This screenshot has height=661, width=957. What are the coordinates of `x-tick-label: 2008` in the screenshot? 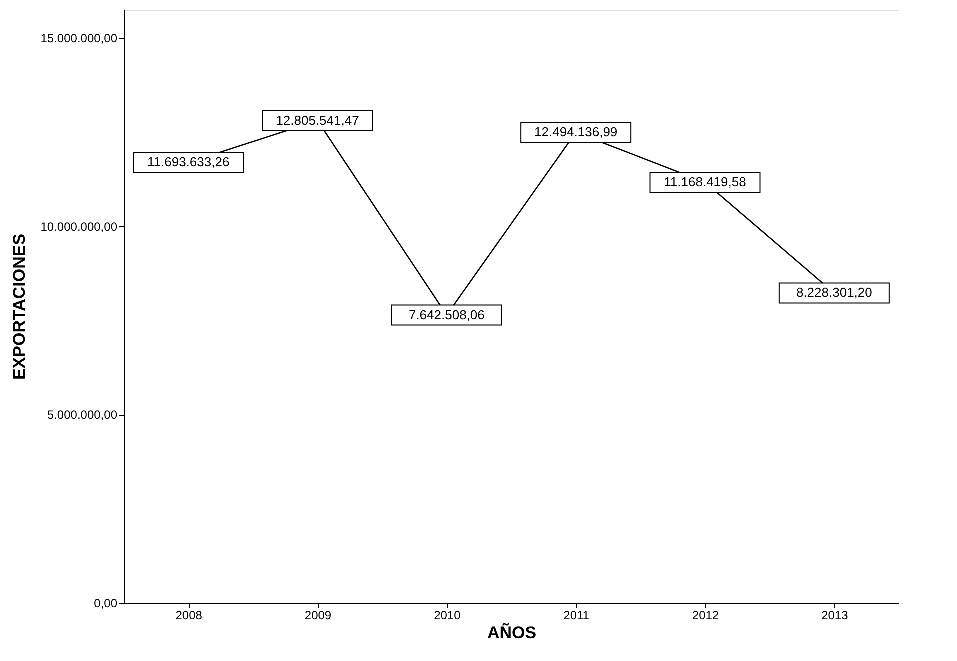 It's located at (189, 615).